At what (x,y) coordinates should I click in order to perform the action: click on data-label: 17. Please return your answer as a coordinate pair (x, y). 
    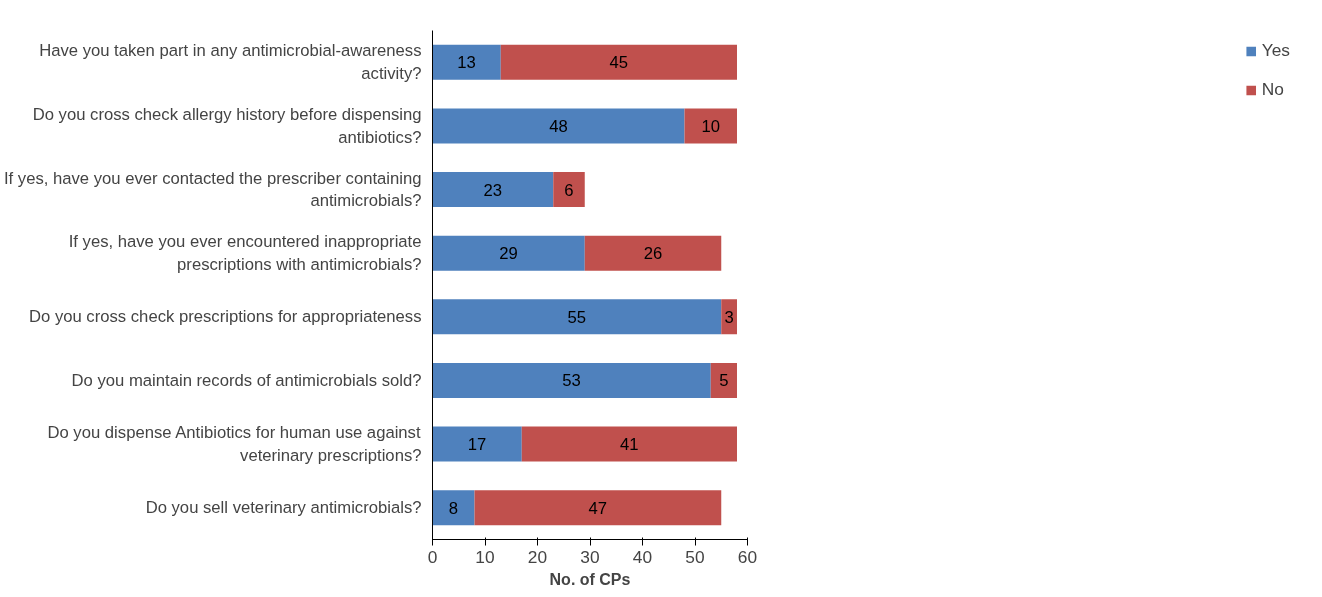
    Looking at the image, I should click on (477, 445).